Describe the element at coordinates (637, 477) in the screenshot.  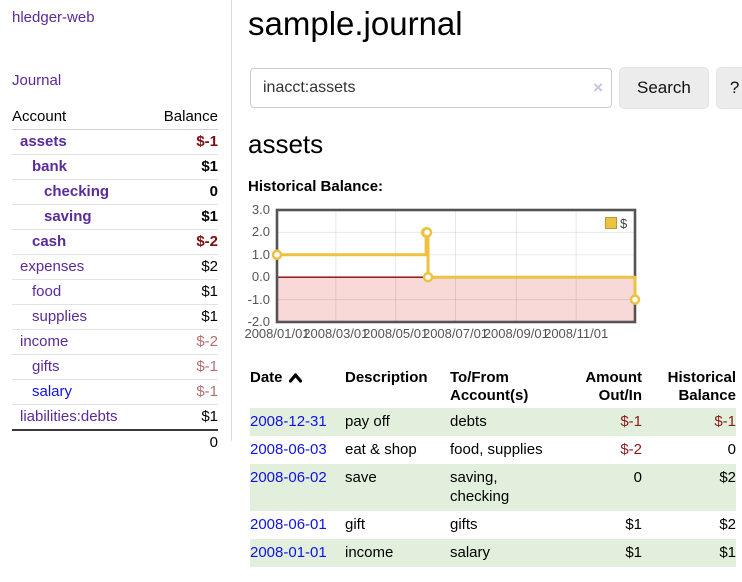
I see `amount-cell: 0` at that location.